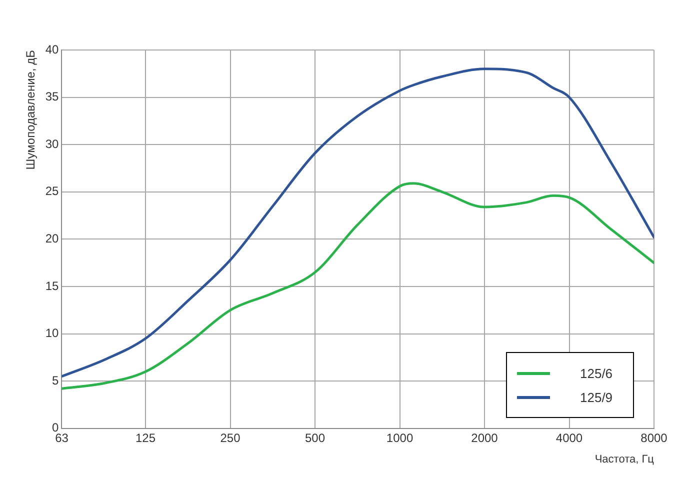  What do you see at coordinates (484, 437) in the screenshot?
I see `x-tick-label: 2000` at bounding box center [484, 437].